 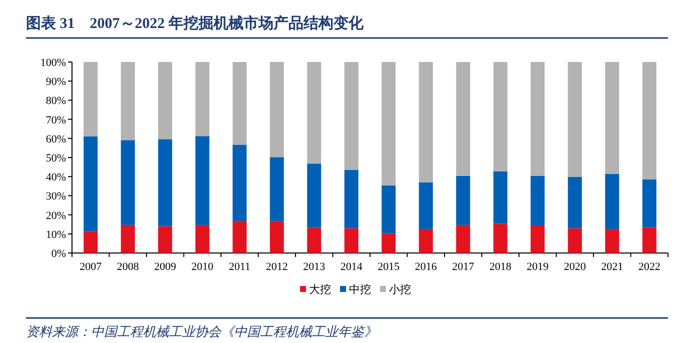 I want to click on x-tick-label: 2014, so click(x=351, y=267).